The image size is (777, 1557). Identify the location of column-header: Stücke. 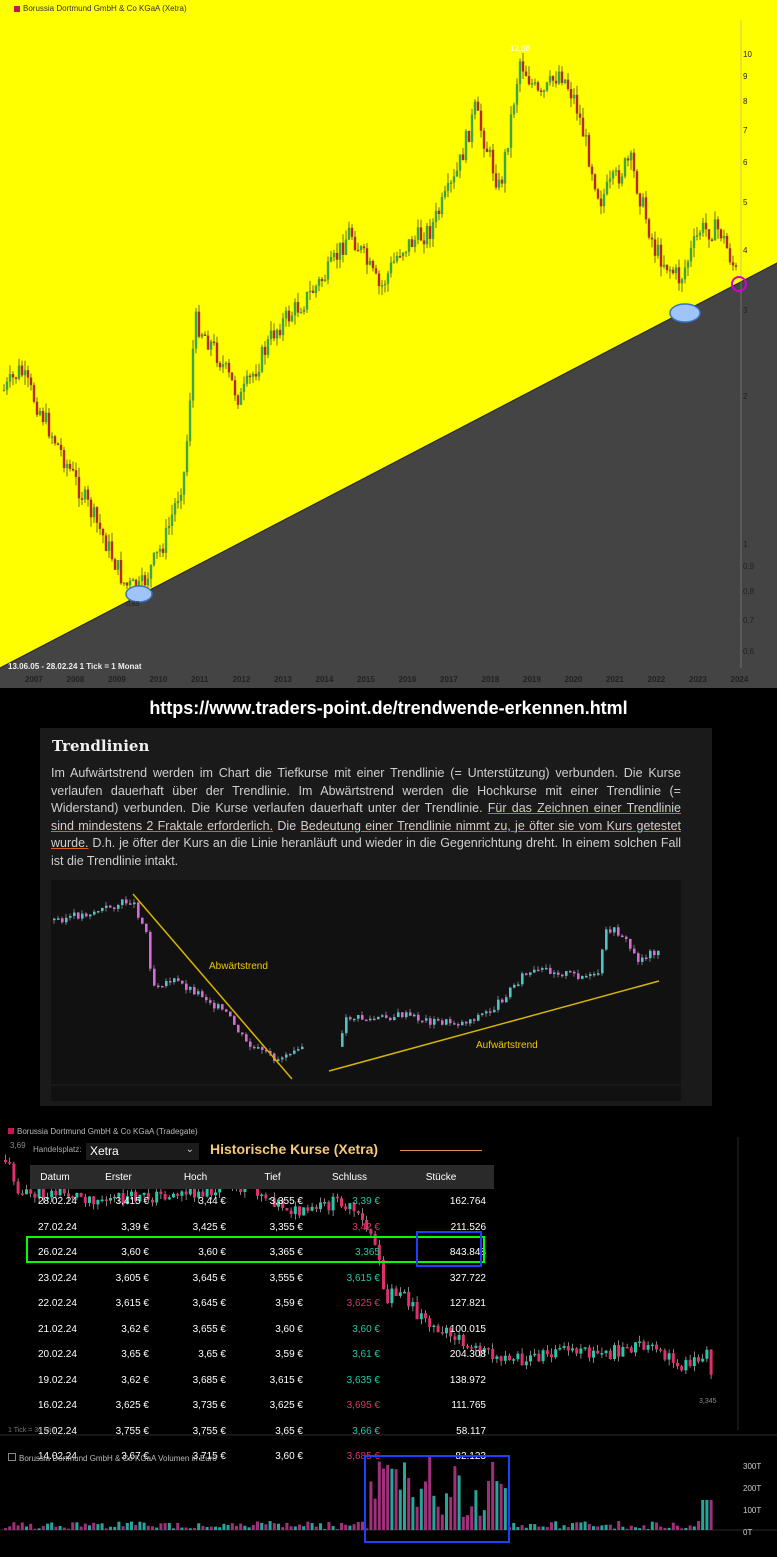
(441, 1177).